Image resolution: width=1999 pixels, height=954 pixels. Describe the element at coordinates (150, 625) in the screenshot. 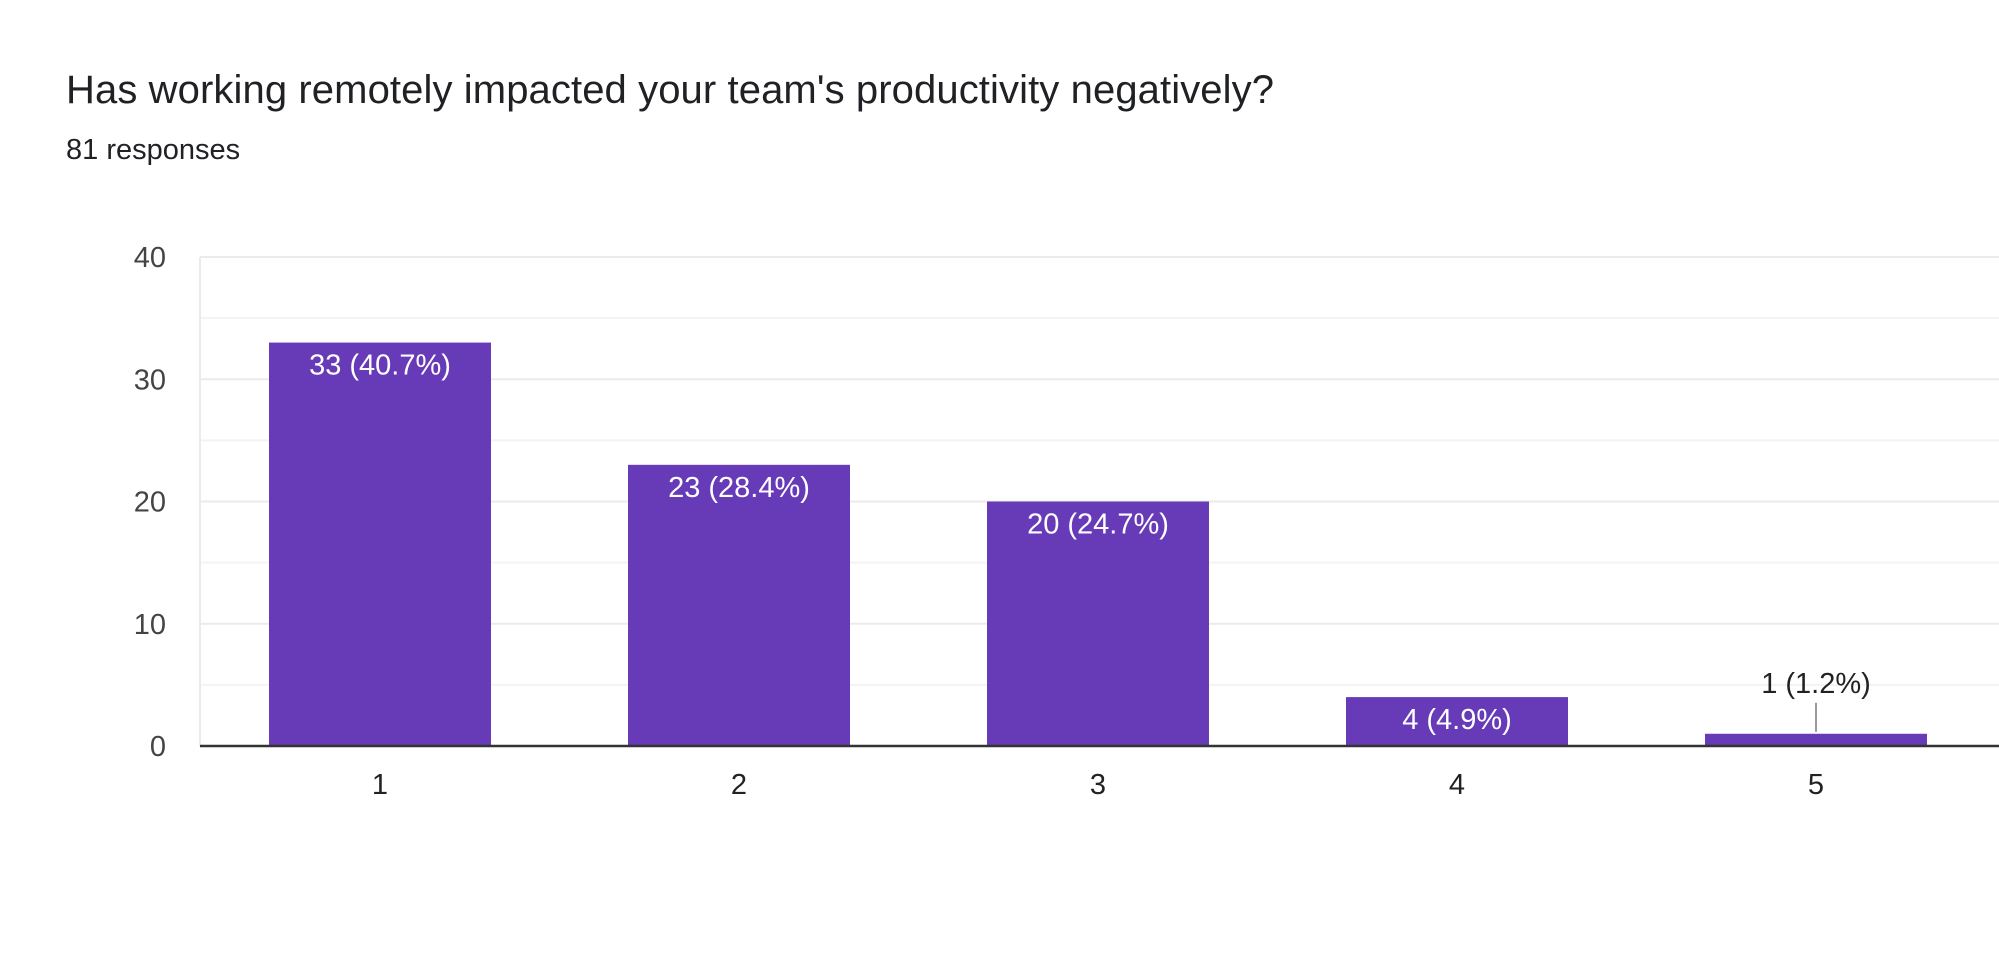

I see `y-tick-label: 10` at that location.